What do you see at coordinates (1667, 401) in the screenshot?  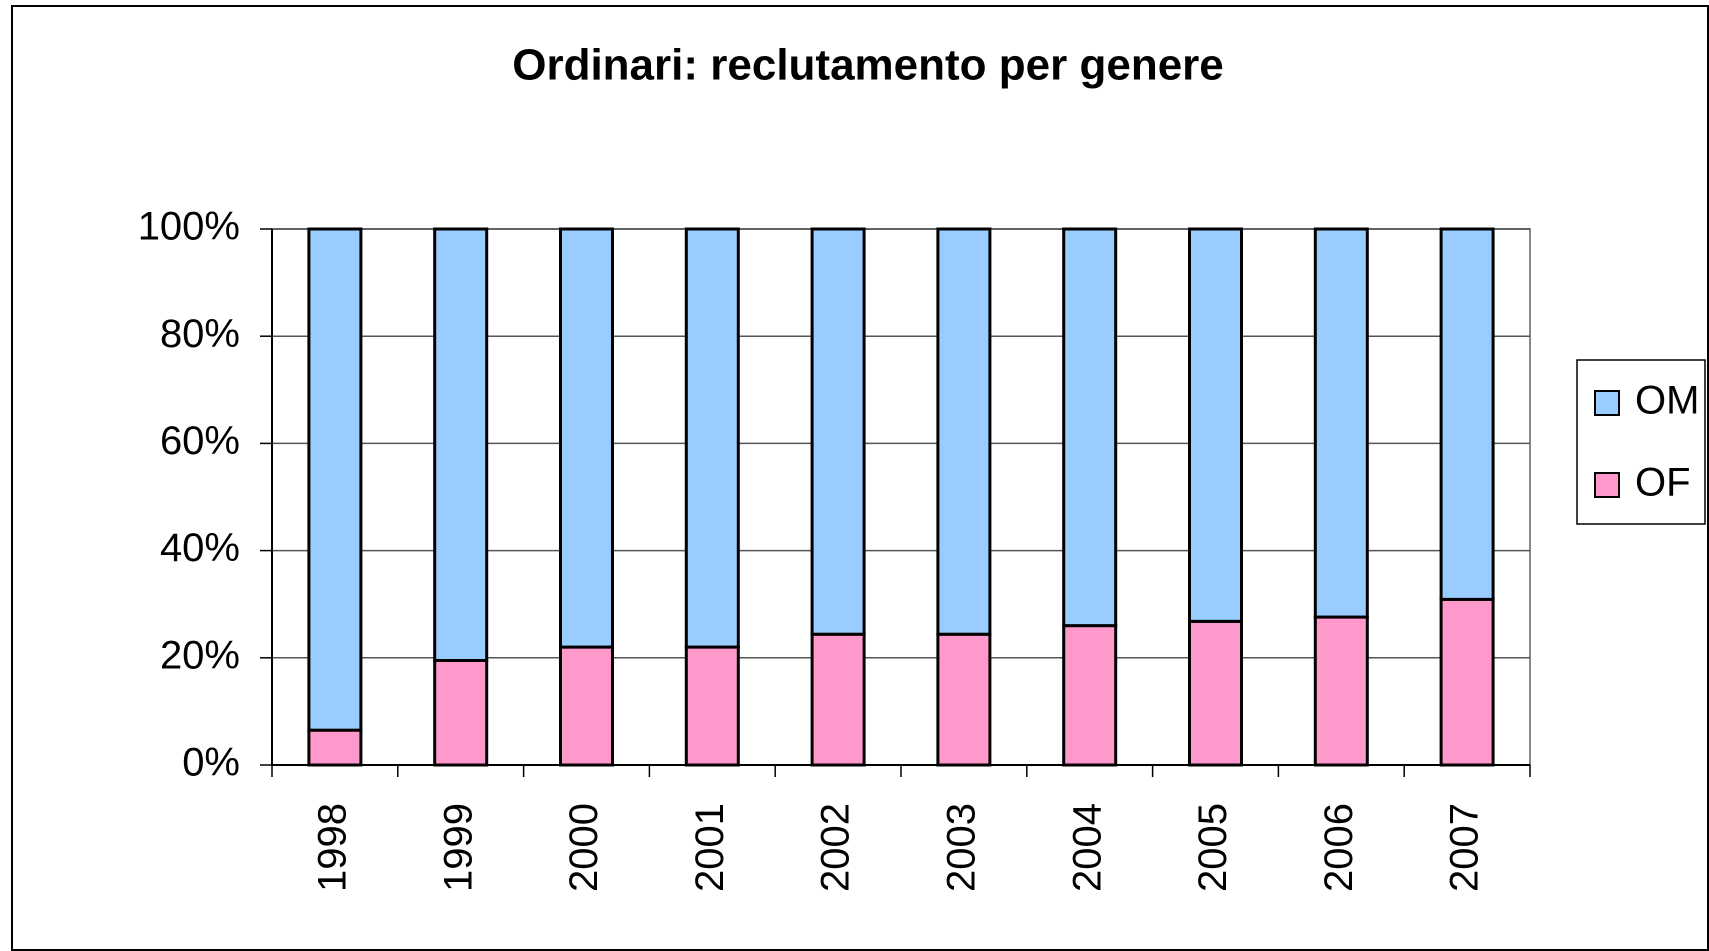 I see `legend-label: OM` at bounding box center [1667, 401].